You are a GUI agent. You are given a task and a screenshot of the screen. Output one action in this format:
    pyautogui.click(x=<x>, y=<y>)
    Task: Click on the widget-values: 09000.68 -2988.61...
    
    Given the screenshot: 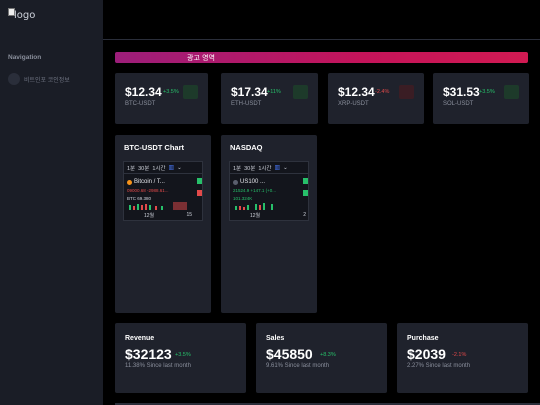 What is the action you would take?
    pyautogui.click(x=148, y=190)
    